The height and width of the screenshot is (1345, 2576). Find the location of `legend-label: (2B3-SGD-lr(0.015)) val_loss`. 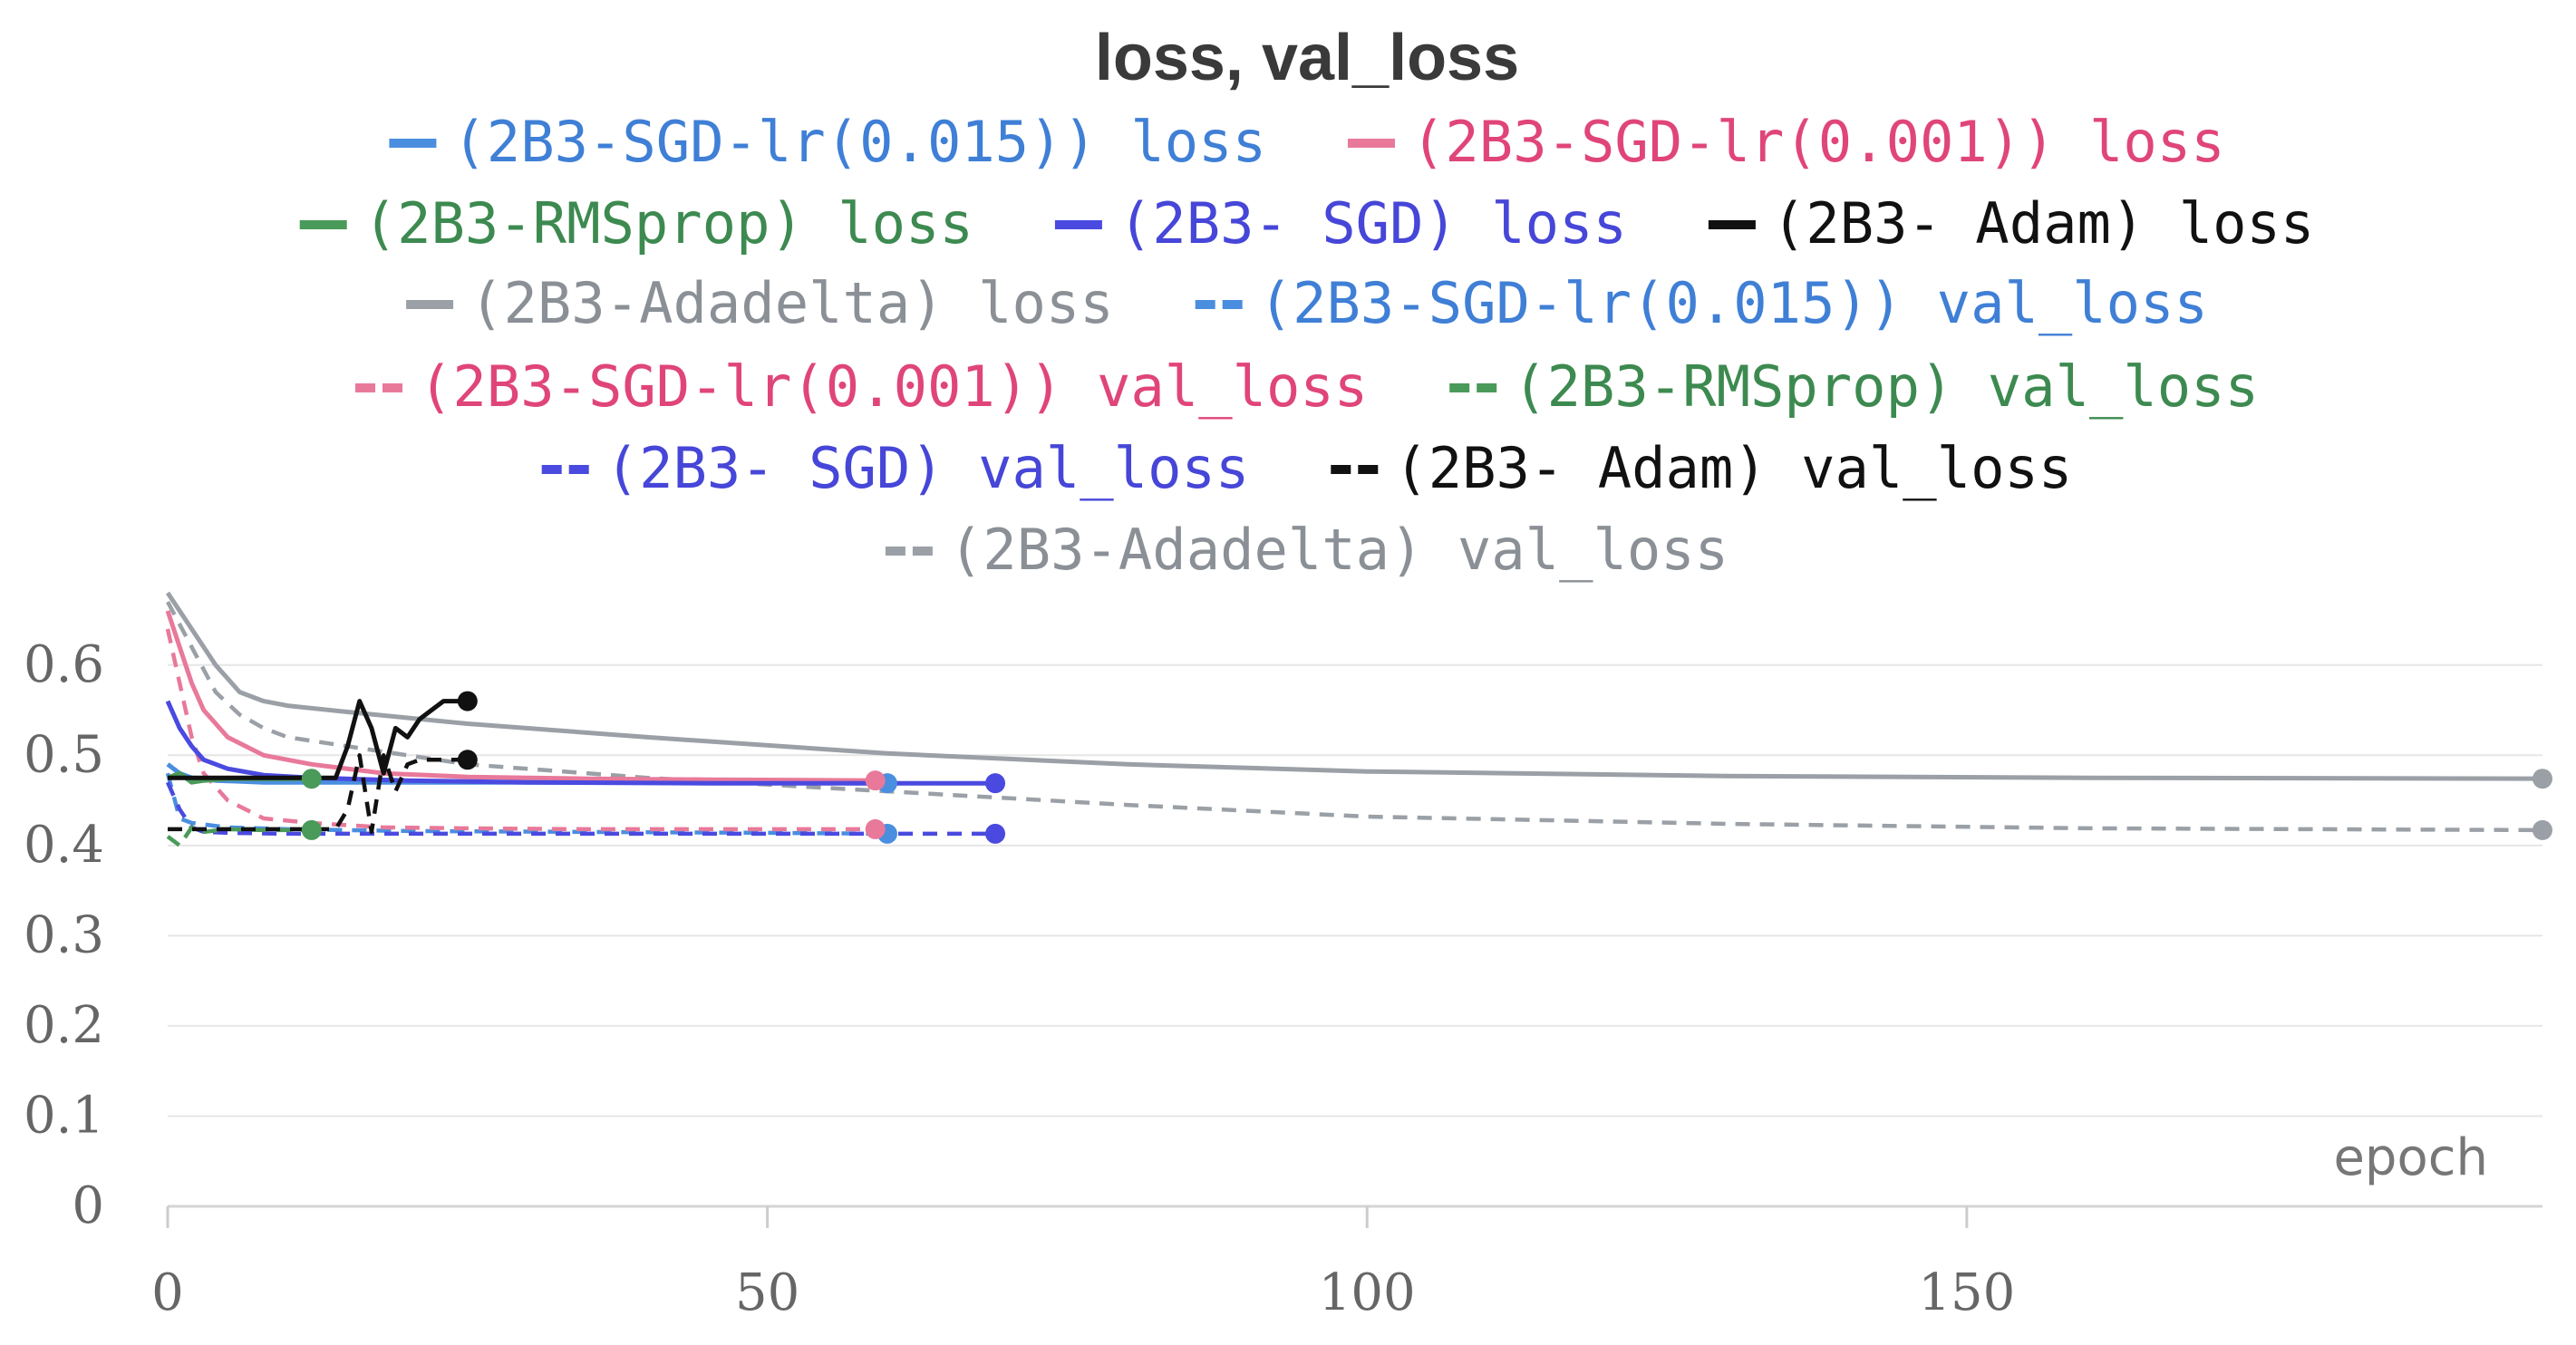

legend-label: (2B3-SGD-lr(0.015)) val_loss is located at coordinates (1733, 303).